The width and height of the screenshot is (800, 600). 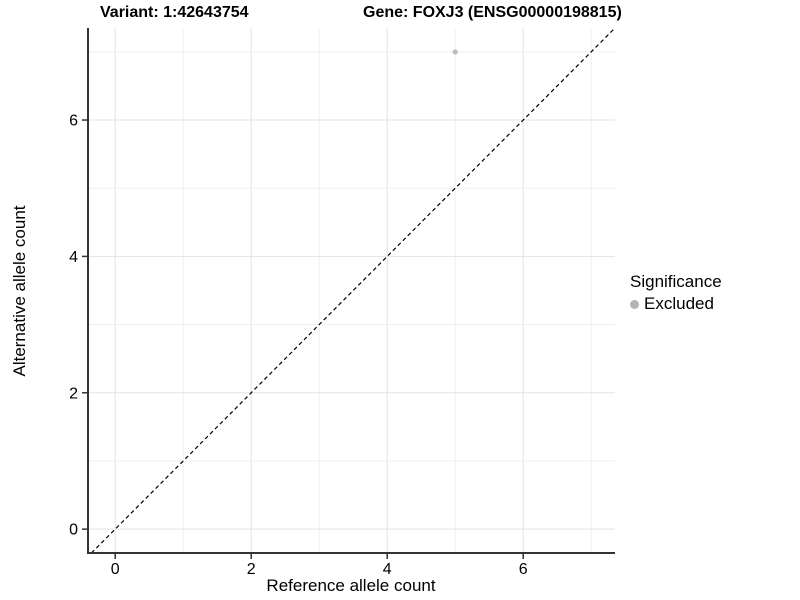 I want to click on legend-point-icon, so click(x=634, y=304).